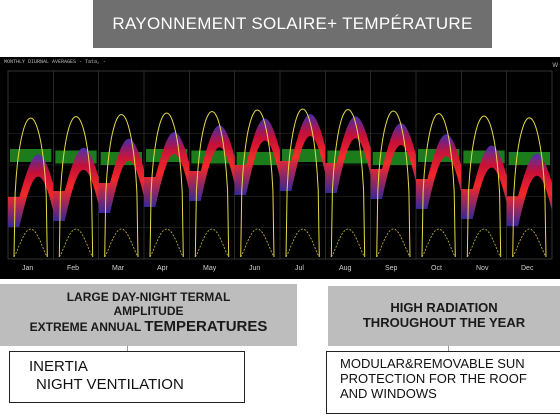 The width and height of the screenshot is (560, 420). Describe the element at coordinates (255, 268) in the screenshot. I see `month-label-jun: Jun` at that location.